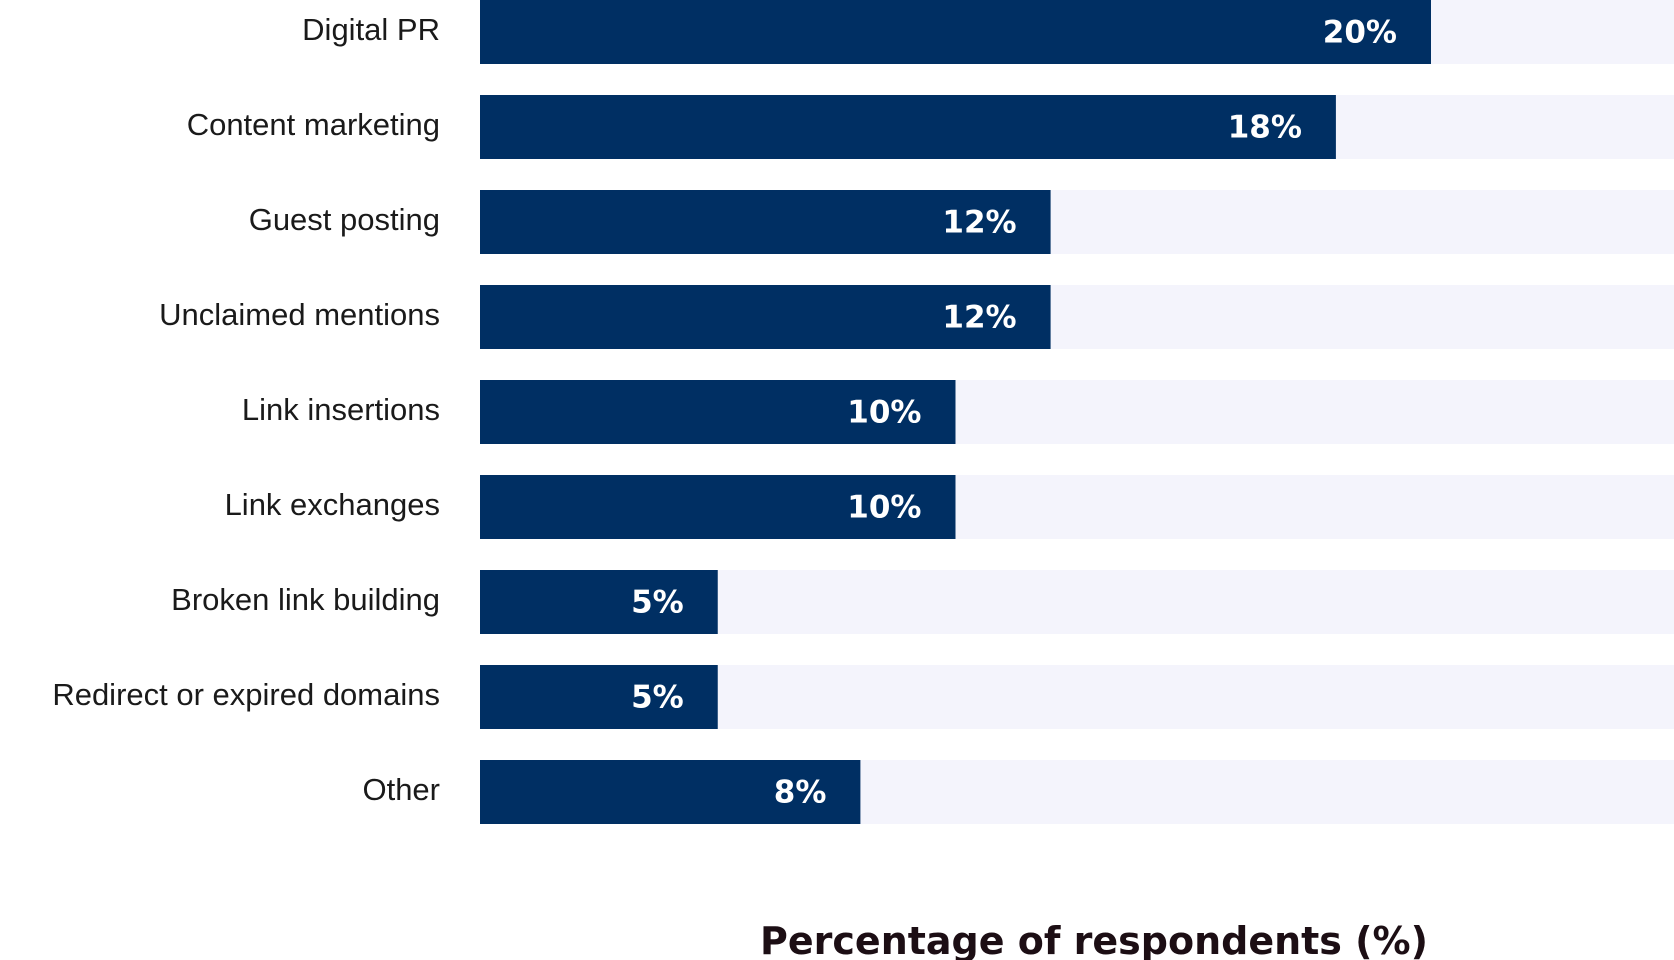  What do you see at coordinates (1360, 33) in the screenshot?
I see `value-label: 20%` at bounding box center [1360, 33].